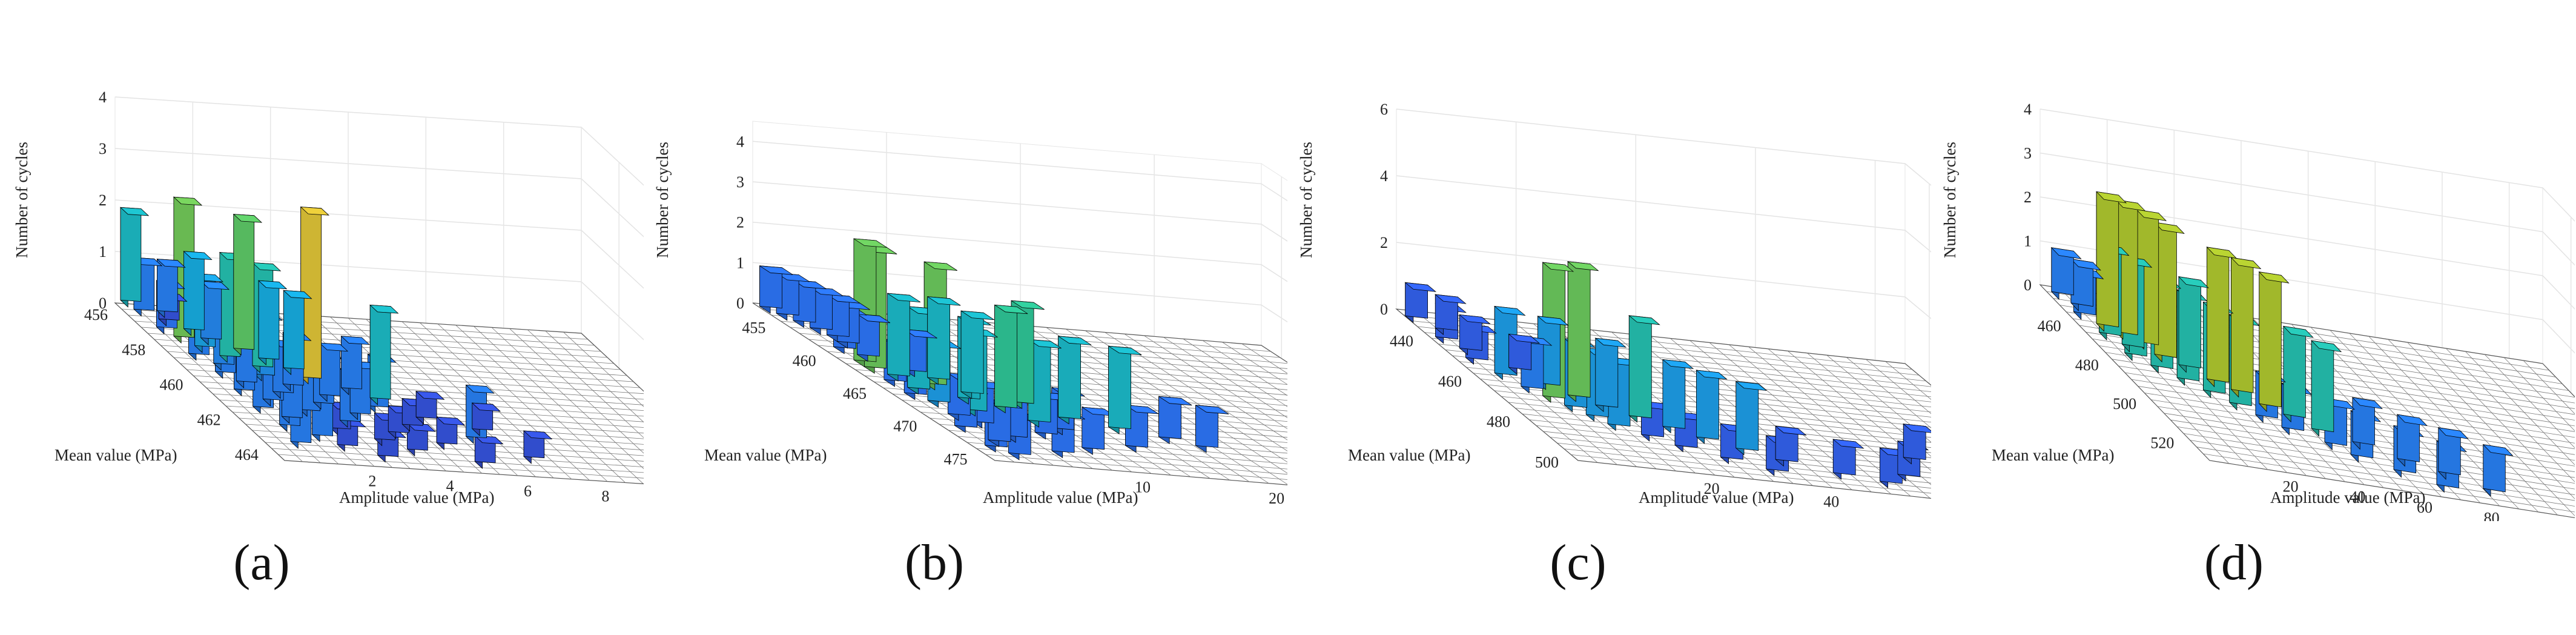 This screenshot has height=635, width=2576. Describe the element at coordinates (740, 222) in the screenshot. I see `z-ticks-b: 0 1 2 3 4` at that location.